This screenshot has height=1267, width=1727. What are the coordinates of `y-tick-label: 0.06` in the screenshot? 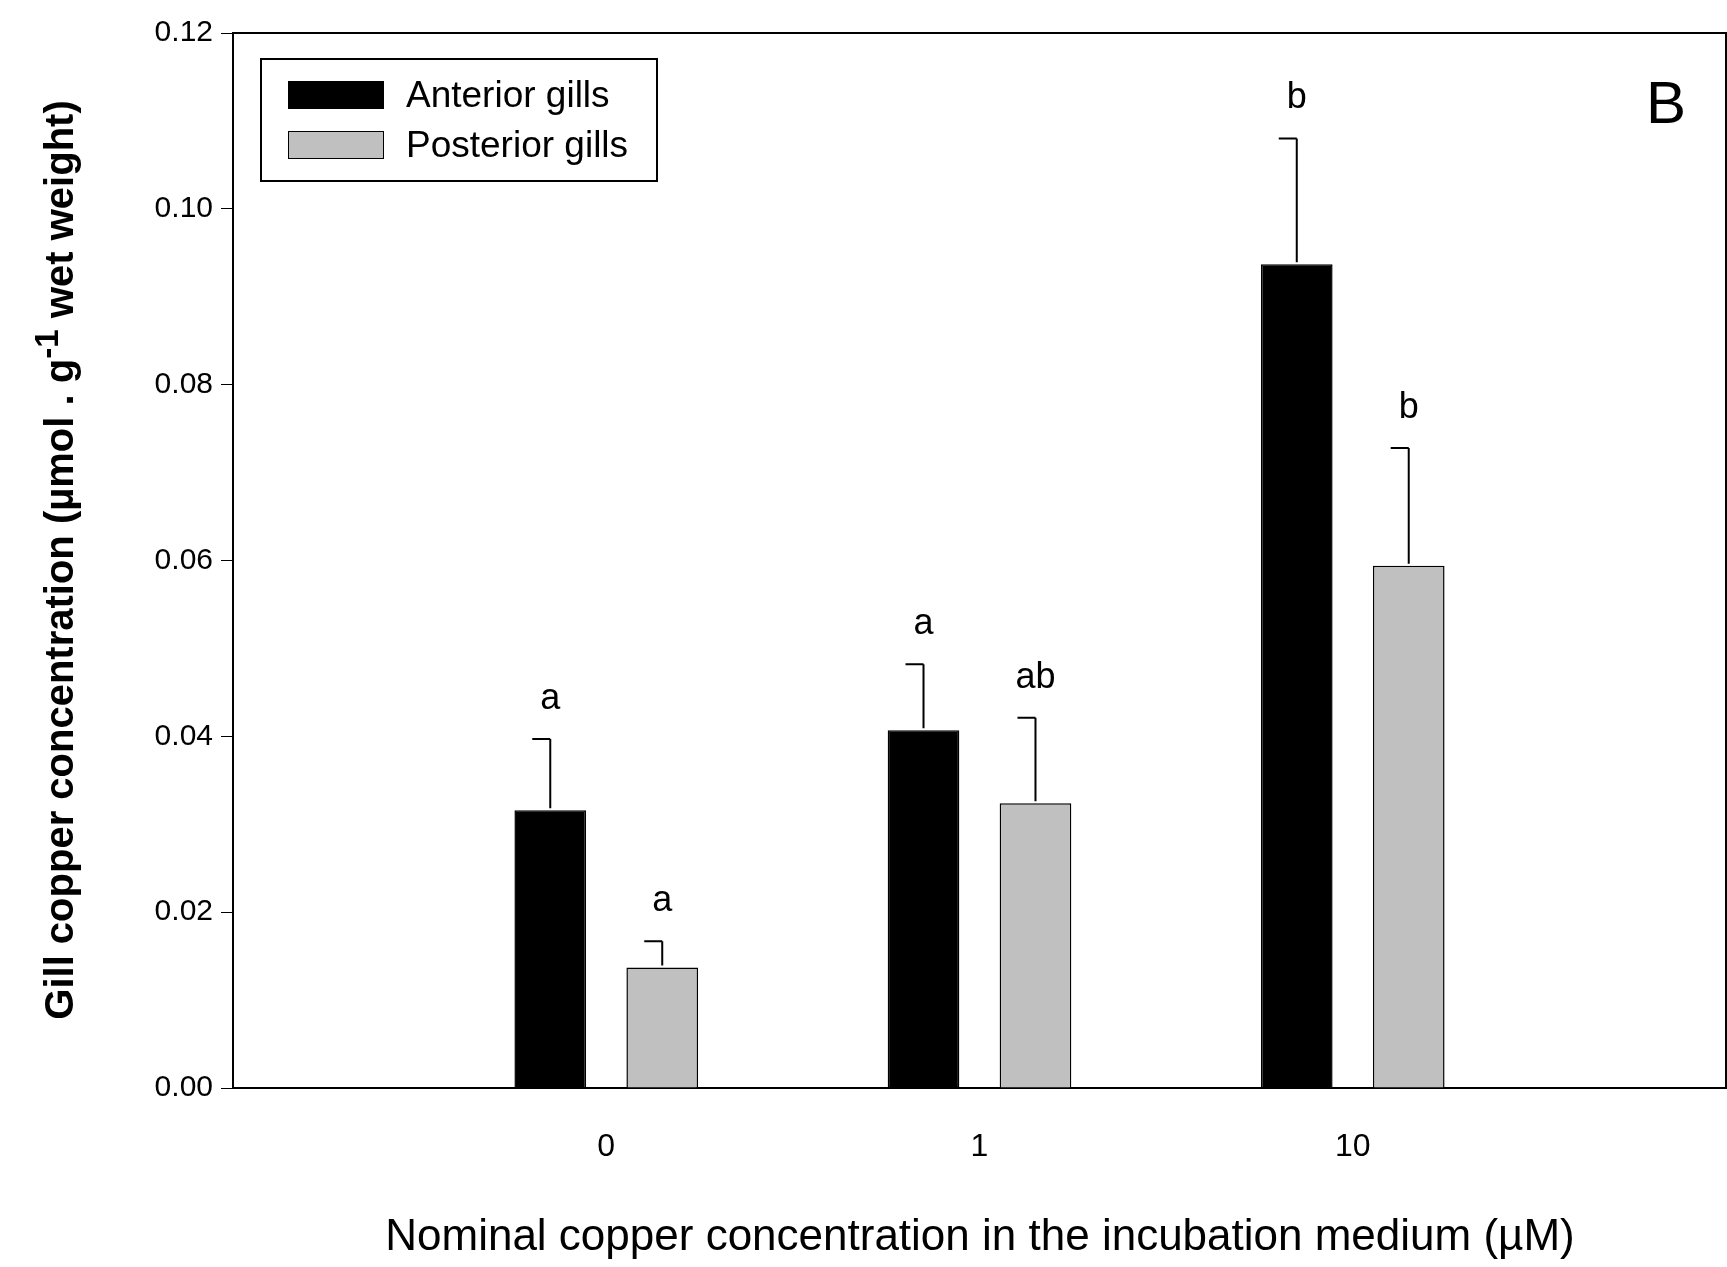 It's located at (183, 558).